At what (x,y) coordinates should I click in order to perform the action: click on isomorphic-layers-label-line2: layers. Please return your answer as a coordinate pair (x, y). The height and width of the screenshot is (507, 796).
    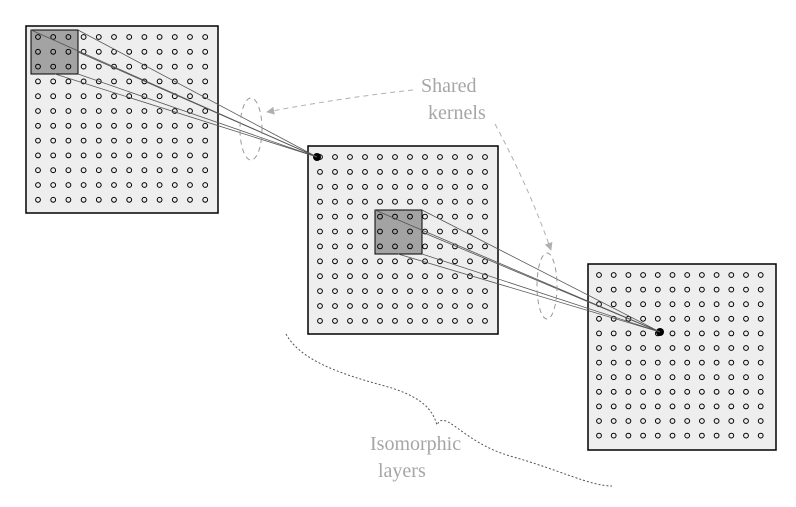
    Looking at the image, I should click on (402, 471).